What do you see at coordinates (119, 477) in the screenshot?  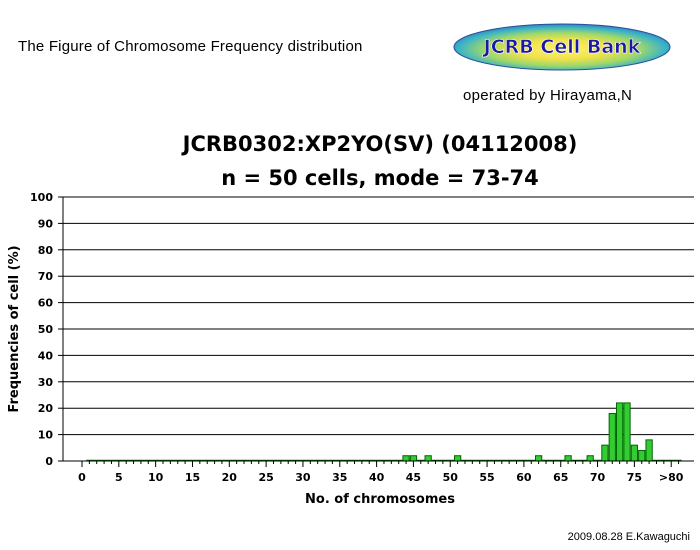 I see `x-tick-label: 5` at bounding box center [119, 477].